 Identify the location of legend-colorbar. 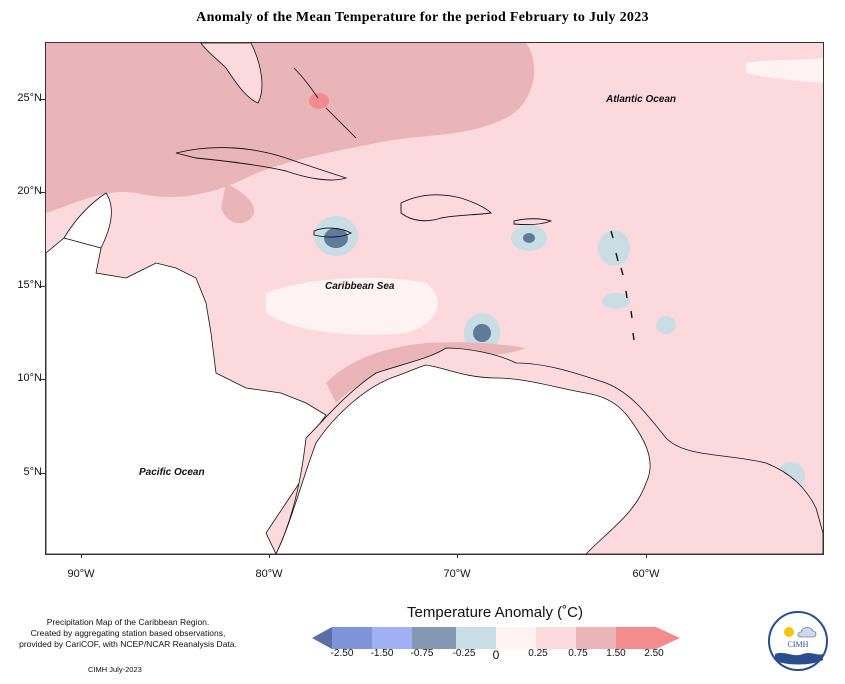
(496, 638).